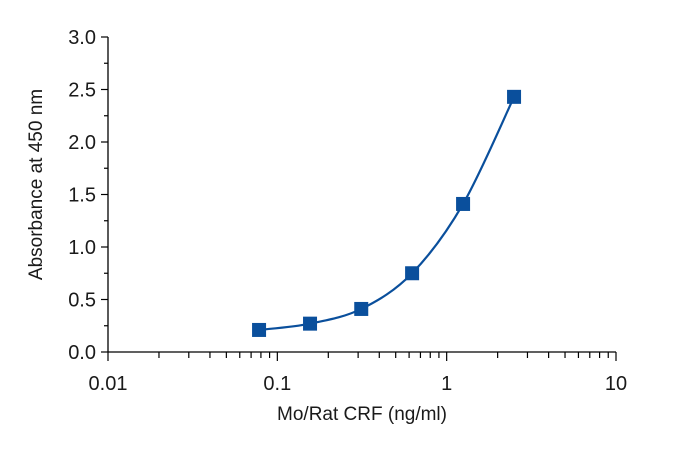 The image size is (700, 449). I want to click on y-axis-title: Absorbance at 450 nm, so click(36, 184).